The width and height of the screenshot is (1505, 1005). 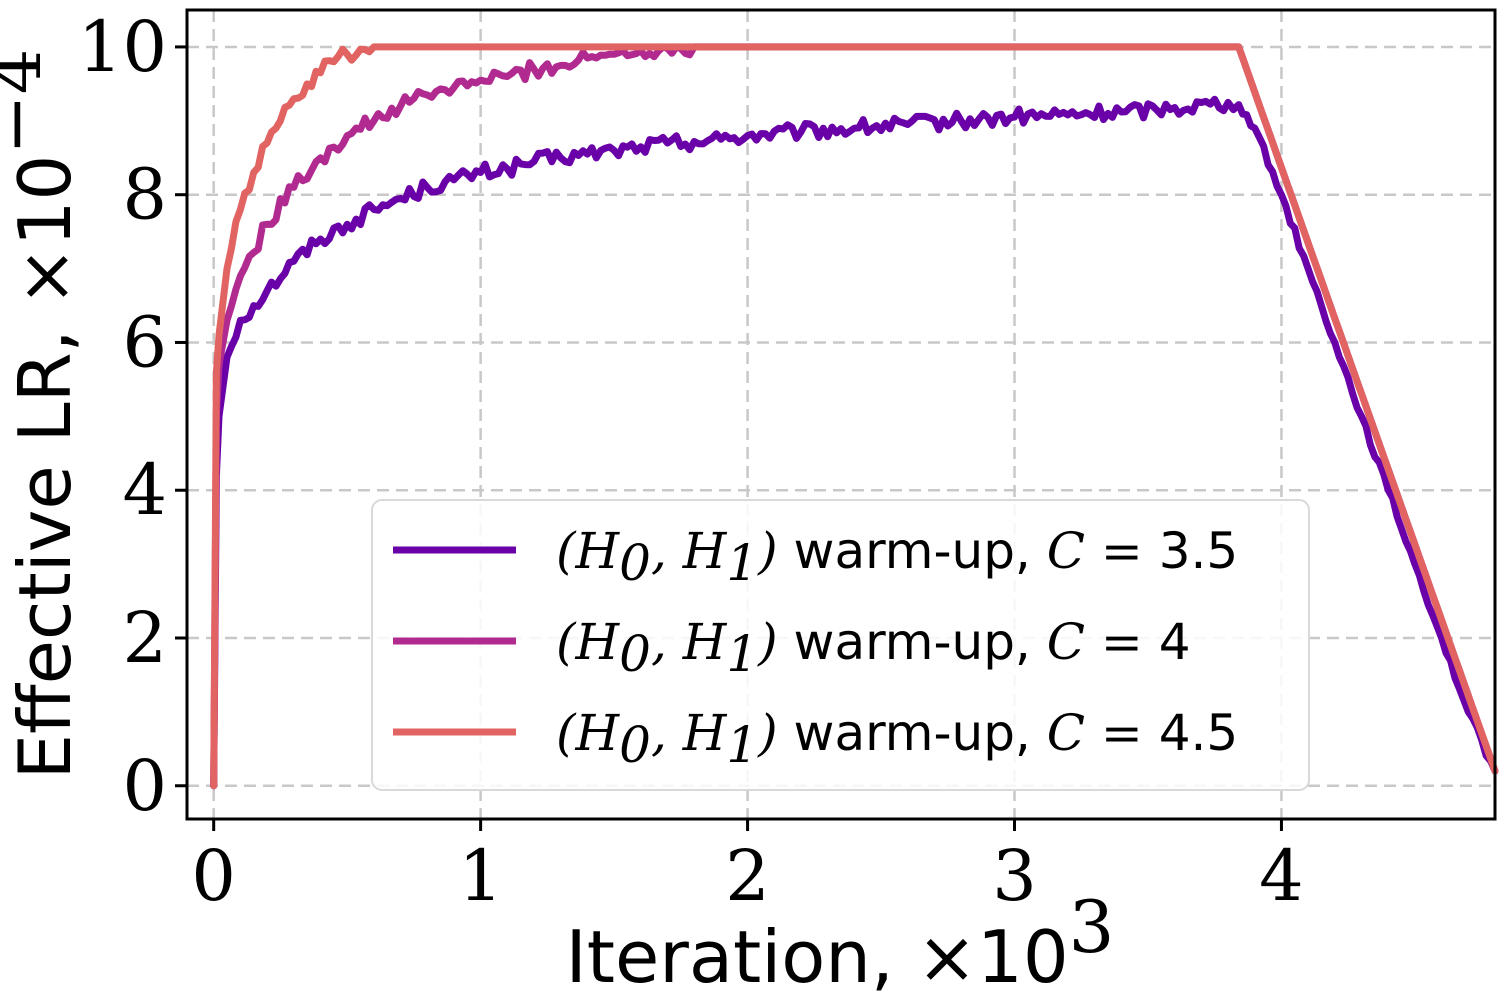 I want to click on y-tick-label: 8, so click(x=144, y=195).